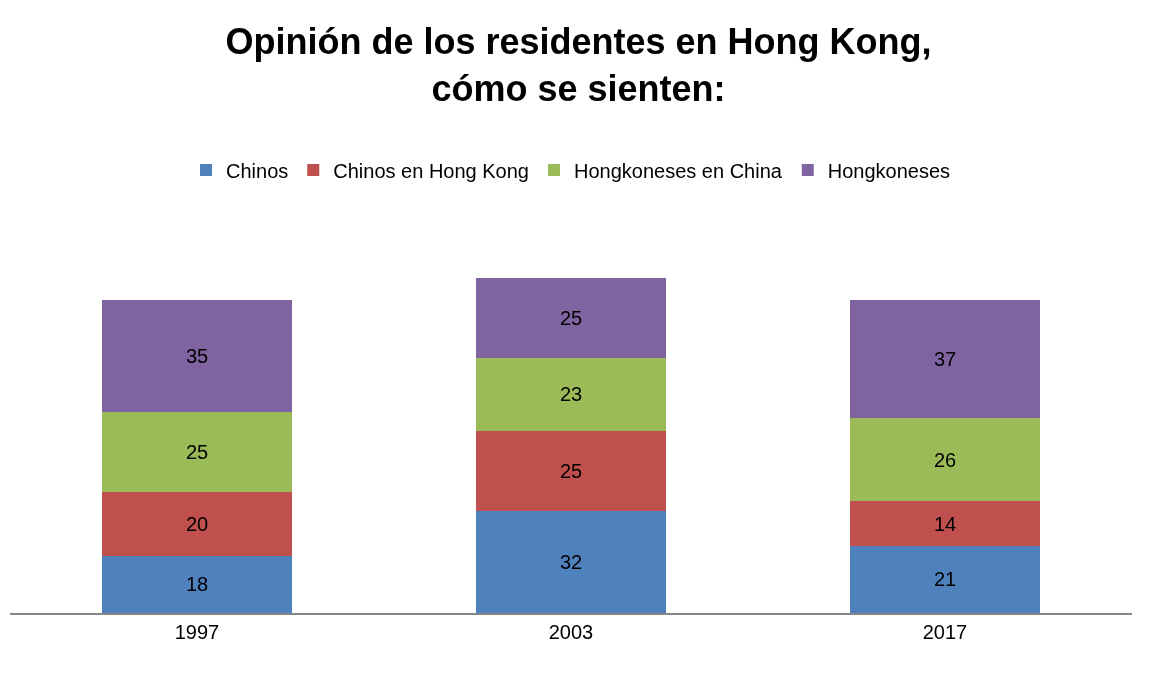  What do you see at coordinates (678, 170) in the screenshot?
I see `legend-label: Hongkoneses en China` at bounding box center [678, 170].